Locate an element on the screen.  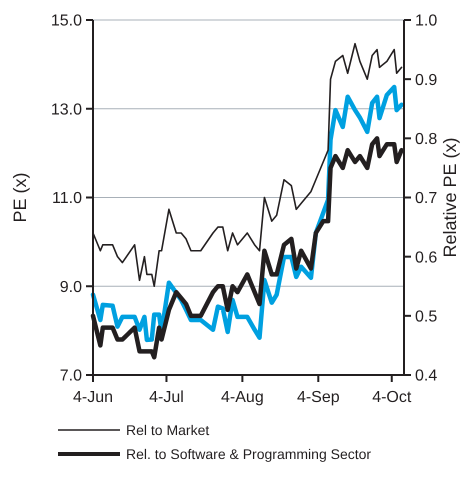
x-tick-label: 4-Oct is located at coordinates (392, 397).